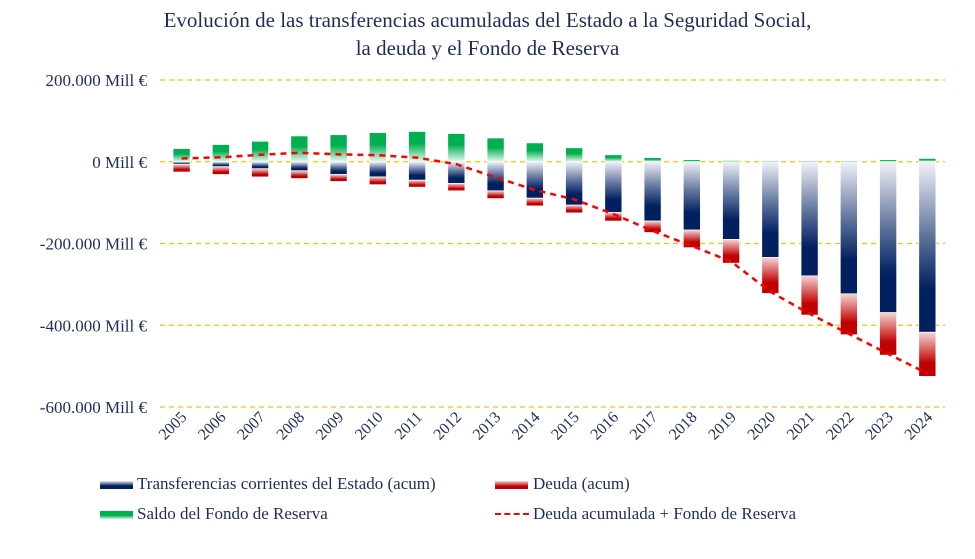 Image resolution: width=975 pixels, height=559 pixels. Describe the element at coordinates (762, 426) in the screenshot. I see `x-tick-label: 2020` at that location.